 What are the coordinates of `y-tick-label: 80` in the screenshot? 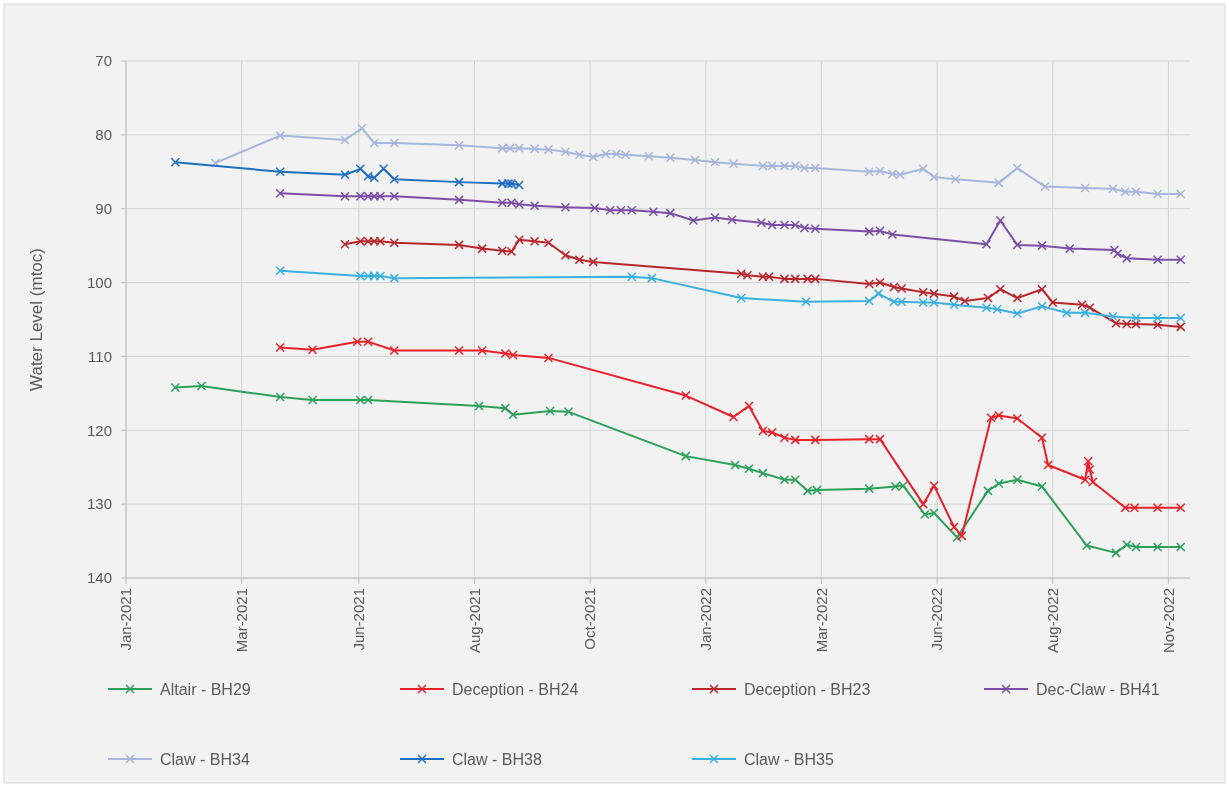 It's located at (103, 135).